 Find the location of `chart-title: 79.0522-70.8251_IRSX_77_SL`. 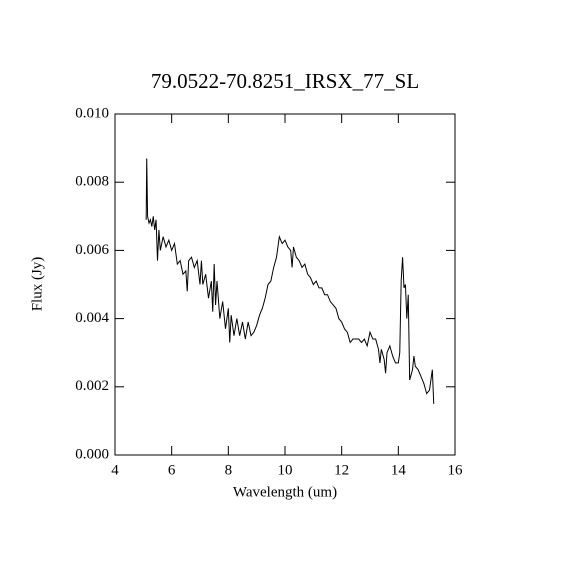

chart-title: 79.0522-70.8251_IRSX_77_SL is located at coordinates (285, 81).